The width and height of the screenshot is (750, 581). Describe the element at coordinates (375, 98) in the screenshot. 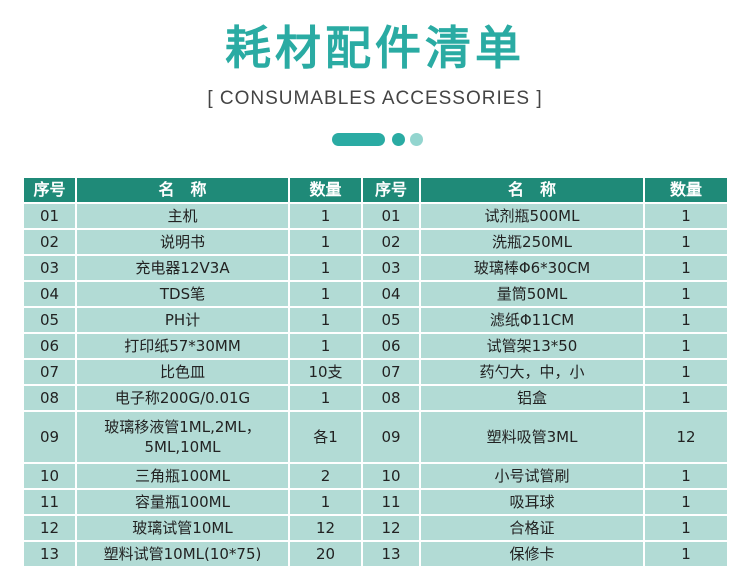

I see `page-subtitle: [ CONSUMABLES ACCESSORIES ]` at that location.